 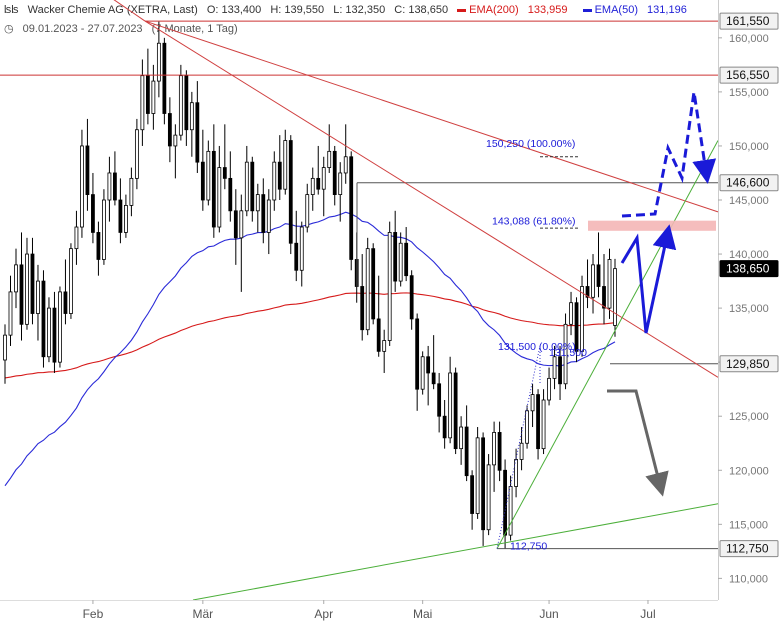 What do you see at coordinates (648, 279) in the screenshot?
I see `bullish-scenario-arrow` at bounding box center [648, 279].